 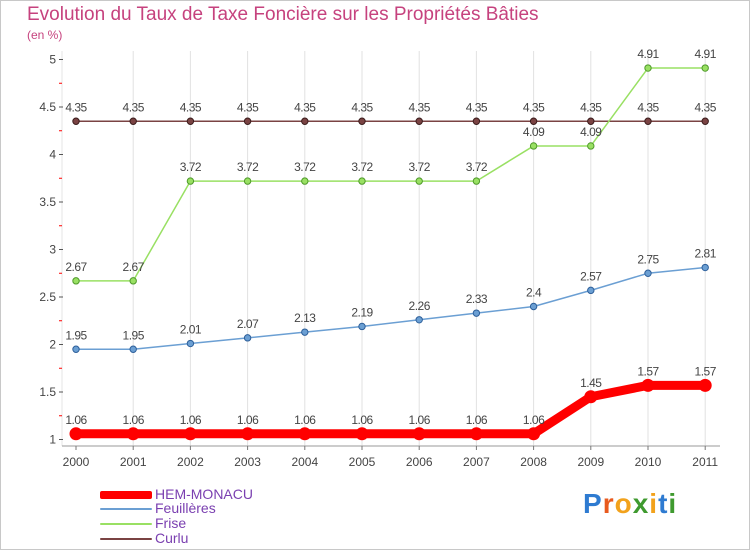 I want to click on x-tick-label: 2008, so click(x=533, y=462).